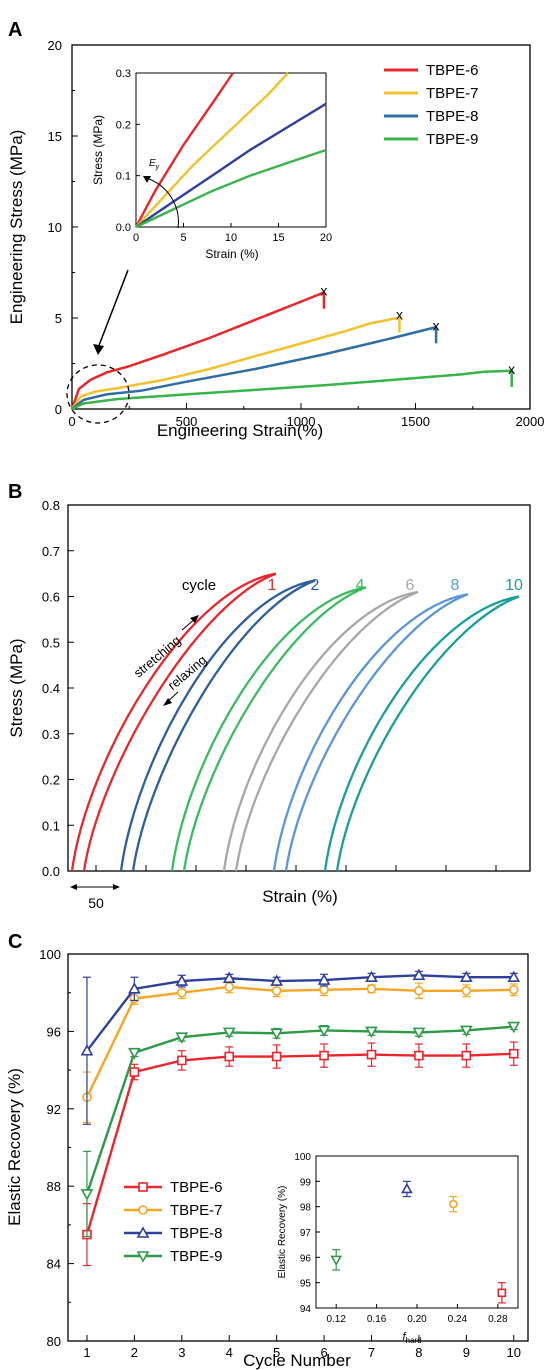 The height and width of the screenshot is (1370, 550). I want to click on scale-bar-left-head, so click(73, 887).